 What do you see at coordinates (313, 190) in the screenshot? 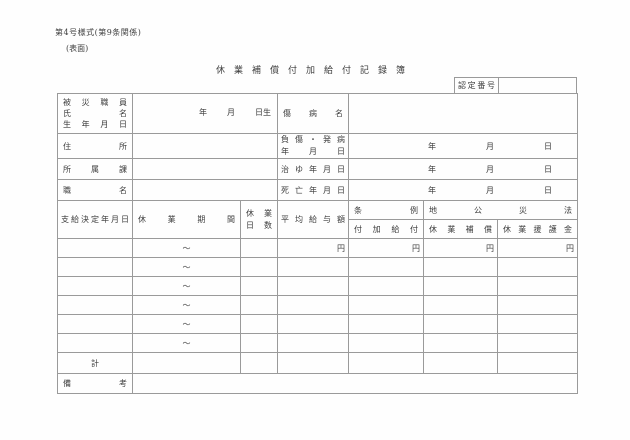
I see `death-date-label-cell: 死亡年月日` at bounding box center [313, 190].